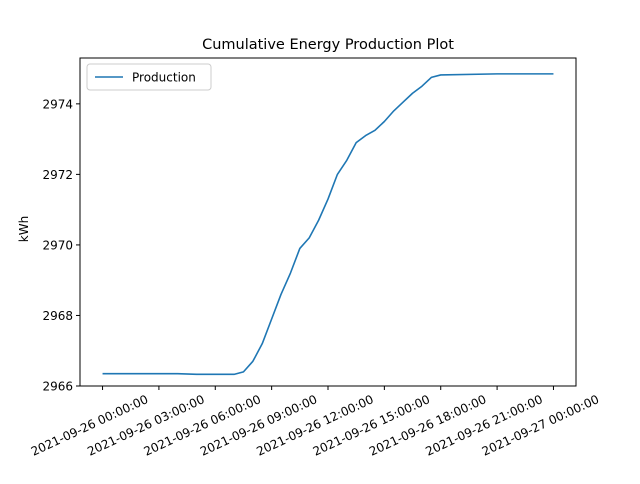  I want to click on legend: Production, so click(149, 77).